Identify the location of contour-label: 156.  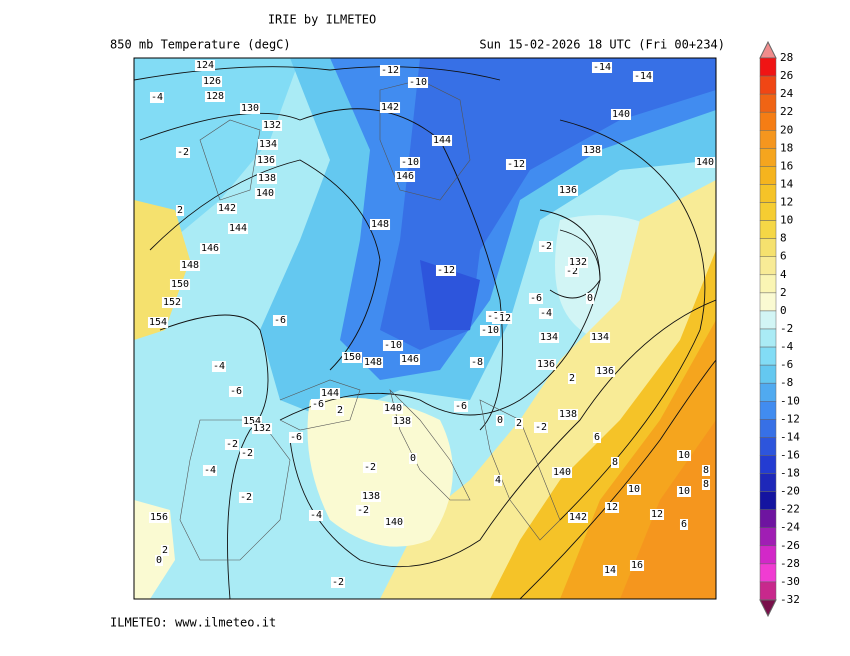
(159, 517).